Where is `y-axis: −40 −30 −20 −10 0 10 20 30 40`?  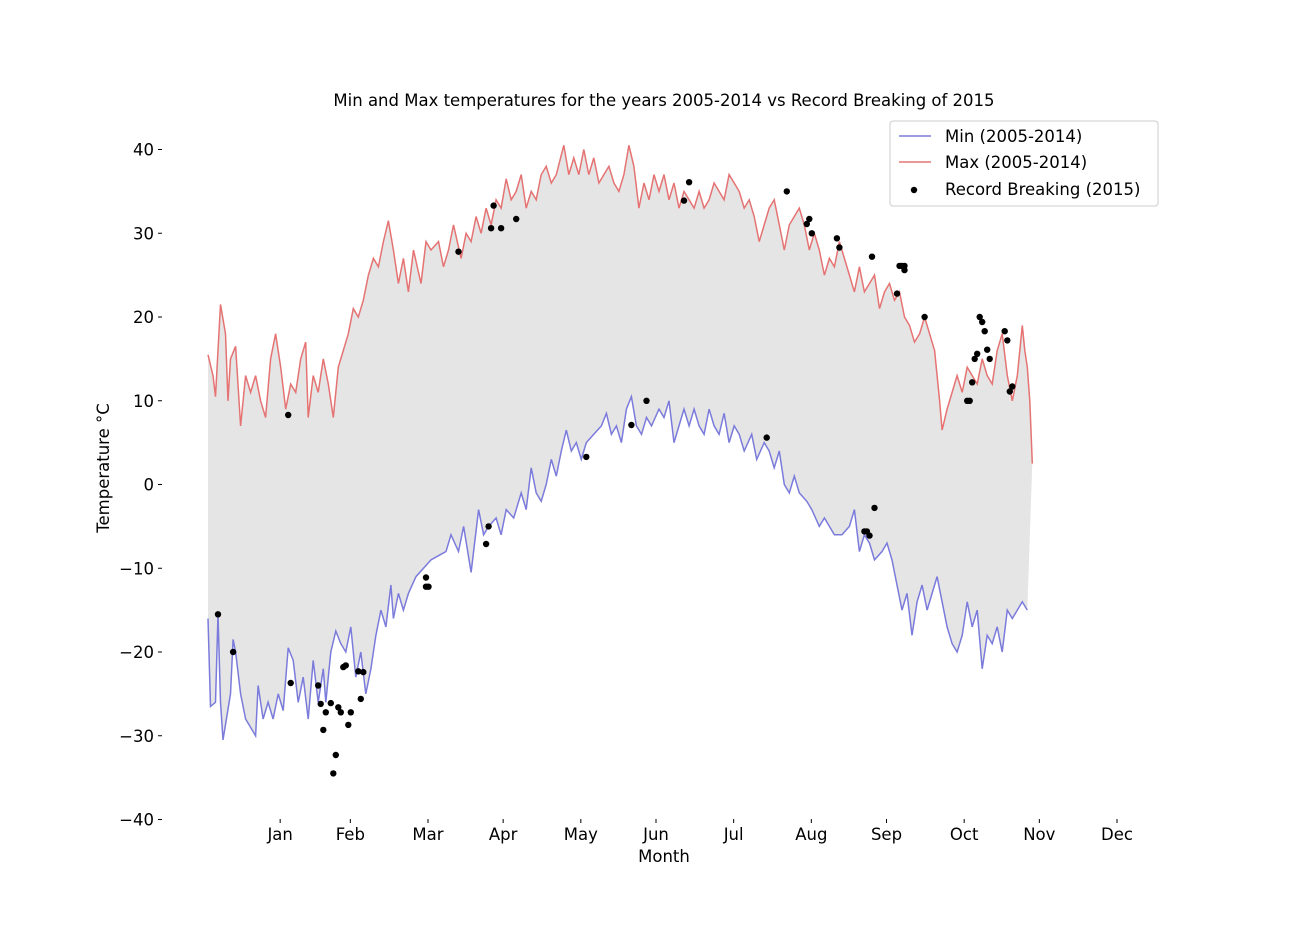 y-axis: −40 −30 −20 −10 0 10 20 30 40 is located at coordinates (140, 485).